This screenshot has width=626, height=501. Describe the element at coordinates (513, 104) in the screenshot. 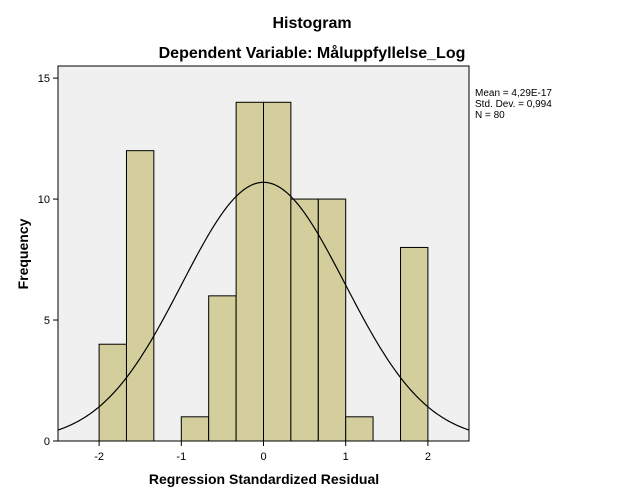

I see `stats-std-dev: Std. Dev. = 0,994` at that location.